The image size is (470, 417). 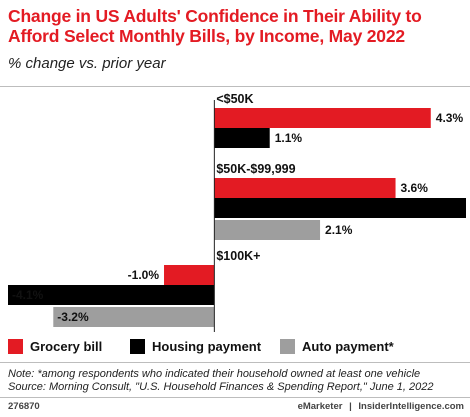 I want to click on bottom-divider, so click(x=235, y=362).